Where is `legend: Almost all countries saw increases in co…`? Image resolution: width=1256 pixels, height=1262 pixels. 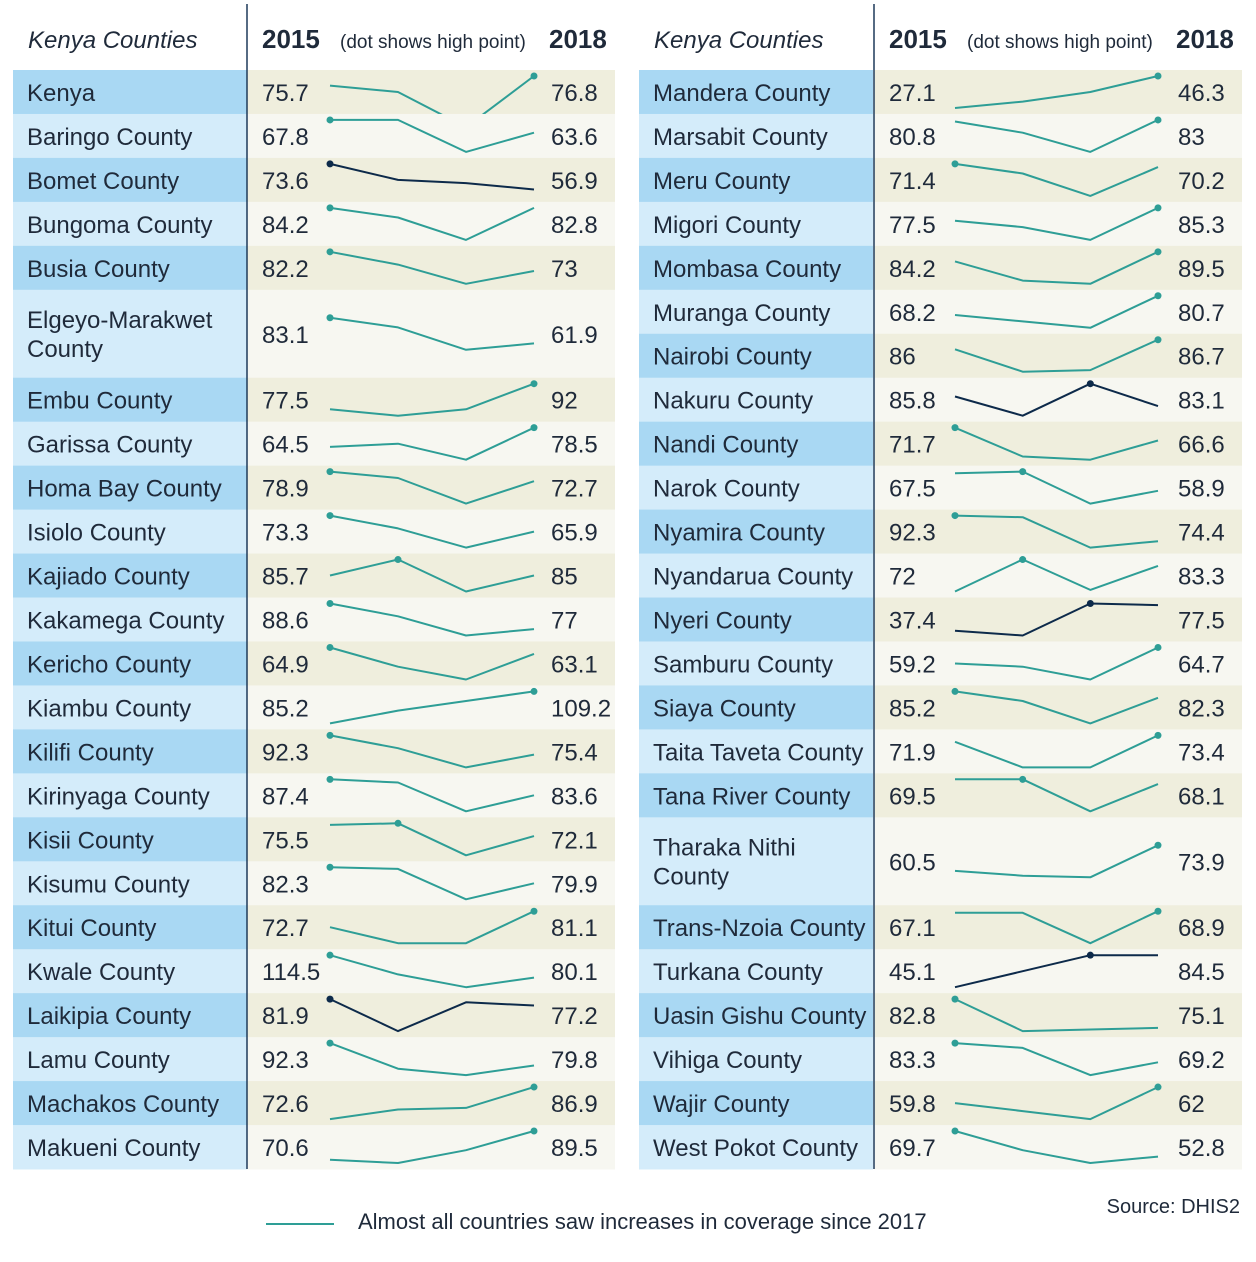
legend: Almost all countries saw increases in co… is located at coordinates (666, 1224).